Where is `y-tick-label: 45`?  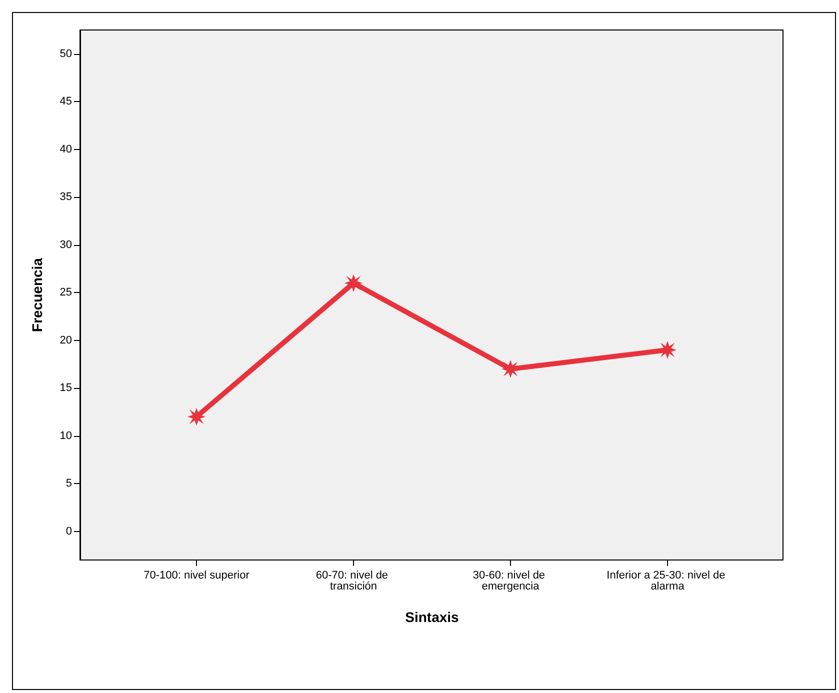 y-tick-label: 45 is located at coordinates (66, 102).